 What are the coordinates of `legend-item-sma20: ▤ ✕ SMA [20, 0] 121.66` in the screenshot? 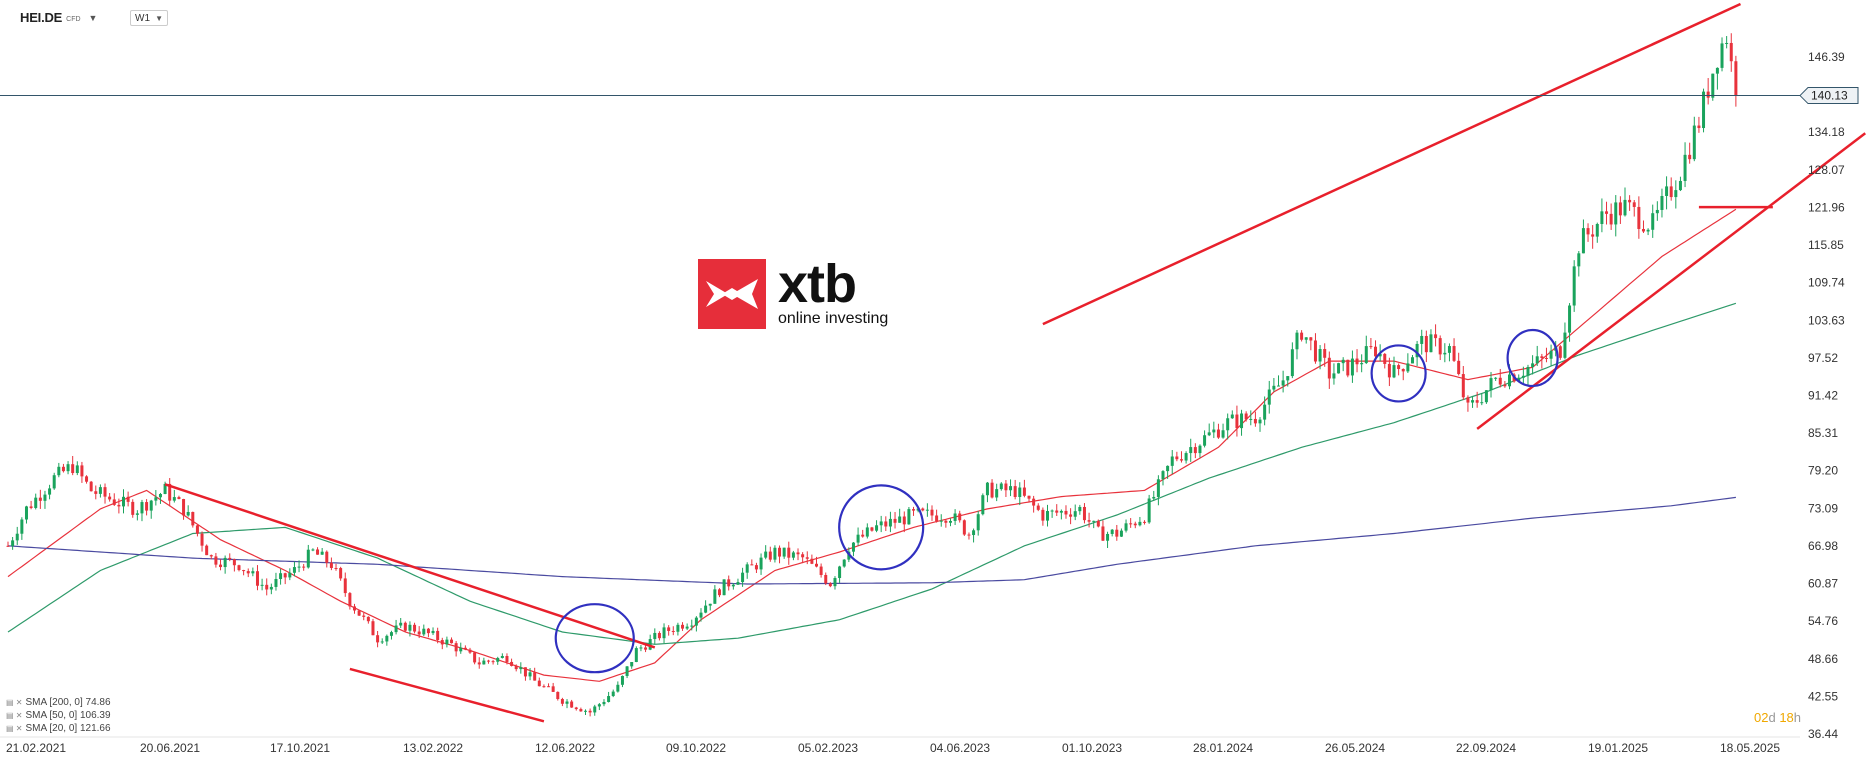 It's located at (58, 728).